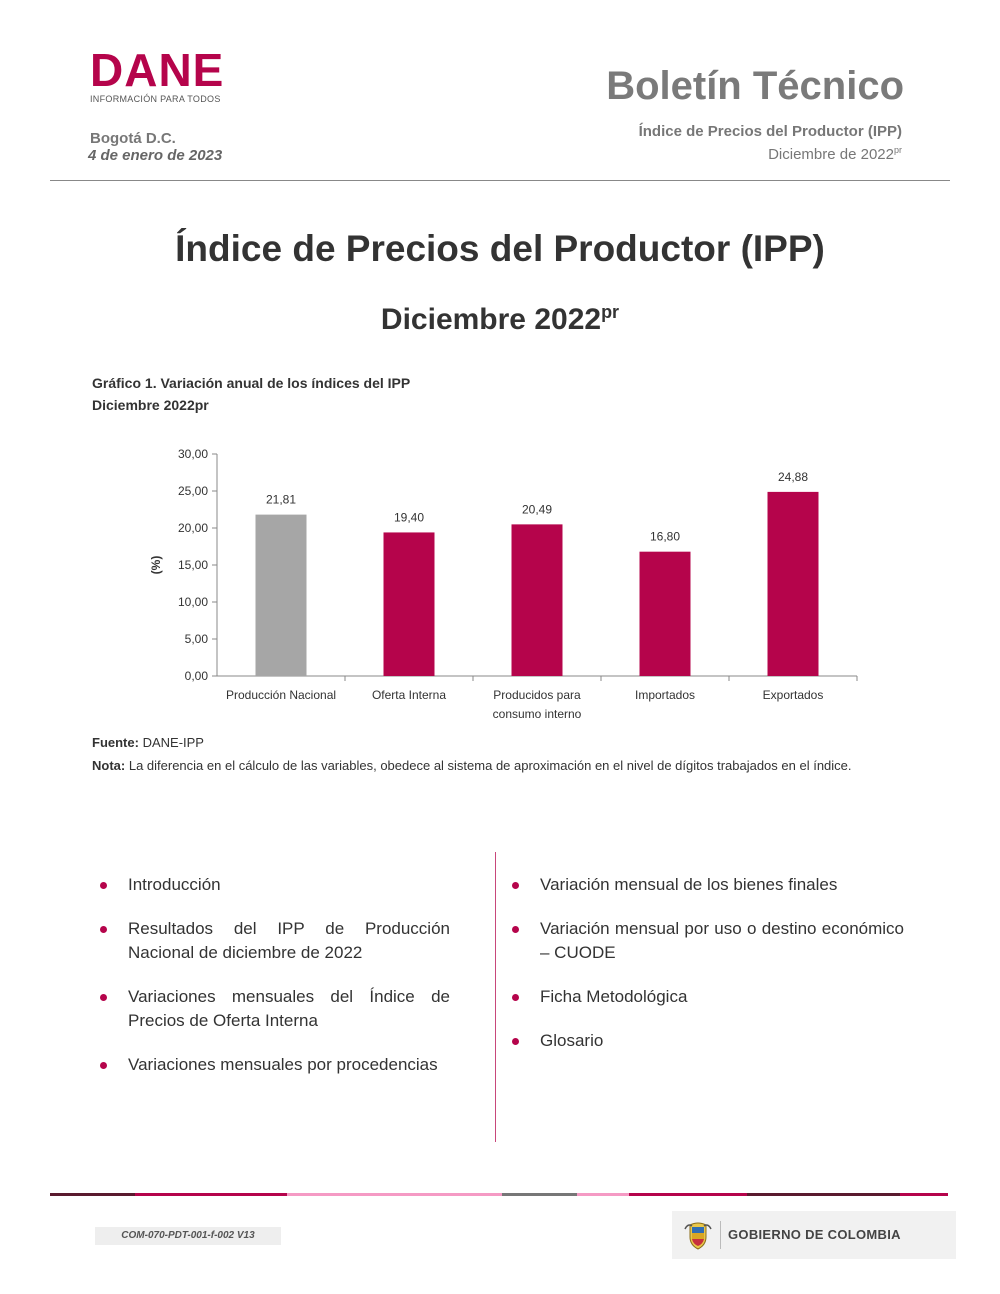 The height and width of the screenshot is (1294, 1000). Describe the element at coordinates (793, 695) in the screenshot. I see `x-category-label: Exportados` at that location.